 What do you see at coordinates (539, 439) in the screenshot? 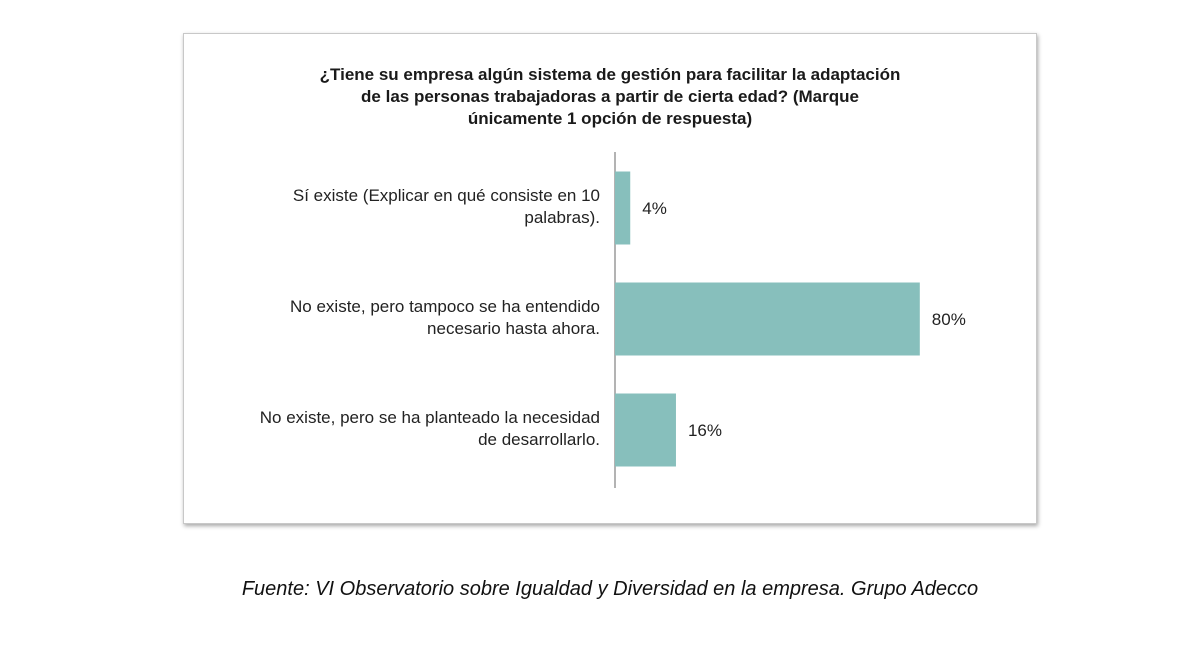
I see `category-label-line: de desarrollarlo.` at bounding box center [539, 439].